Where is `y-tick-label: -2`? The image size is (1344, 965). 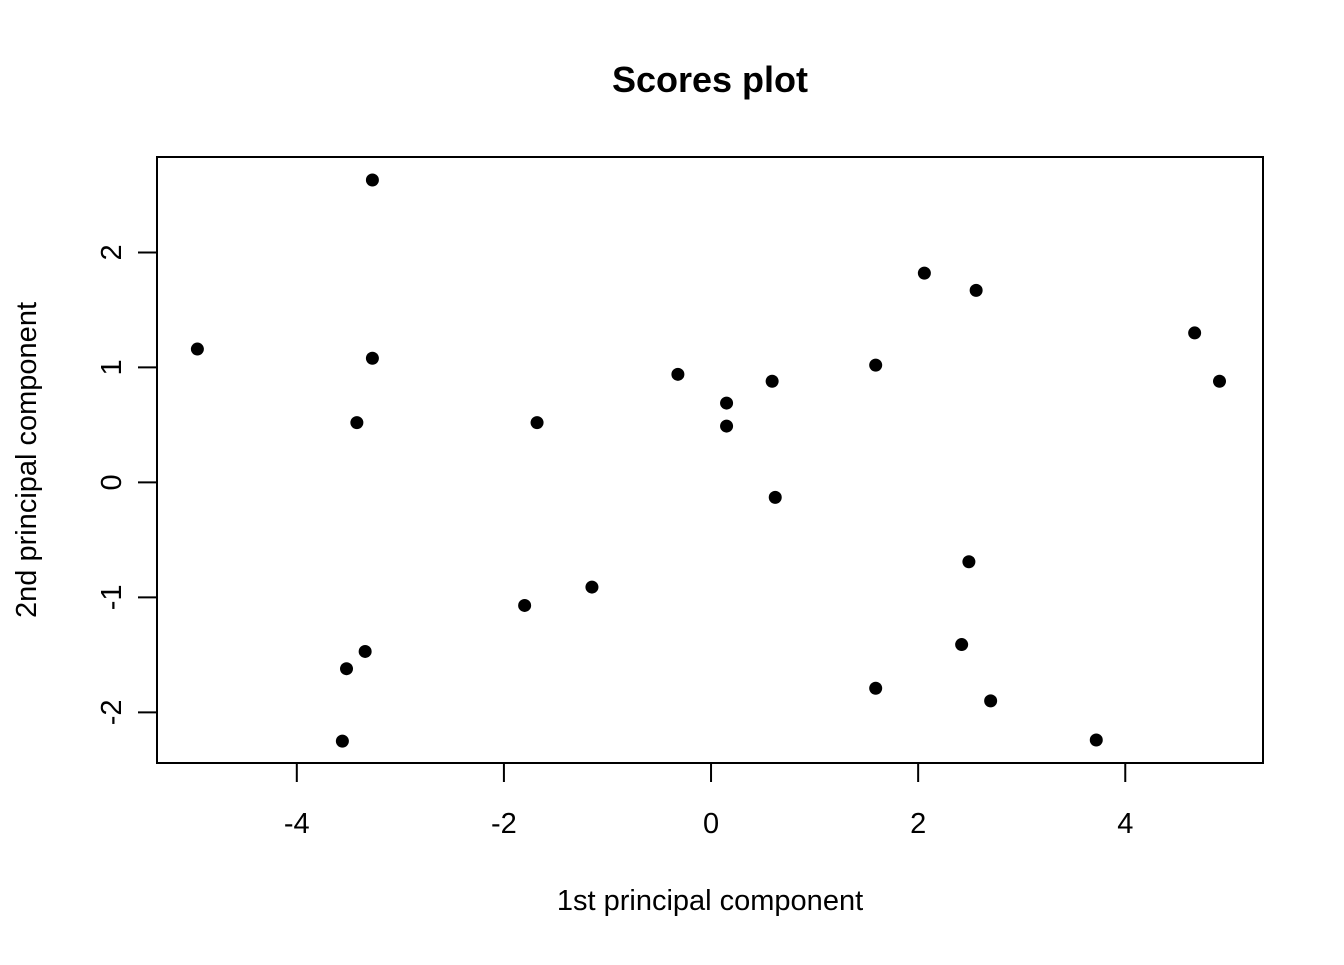 y-tick-label: -2 is located at coordinates (112, 713).